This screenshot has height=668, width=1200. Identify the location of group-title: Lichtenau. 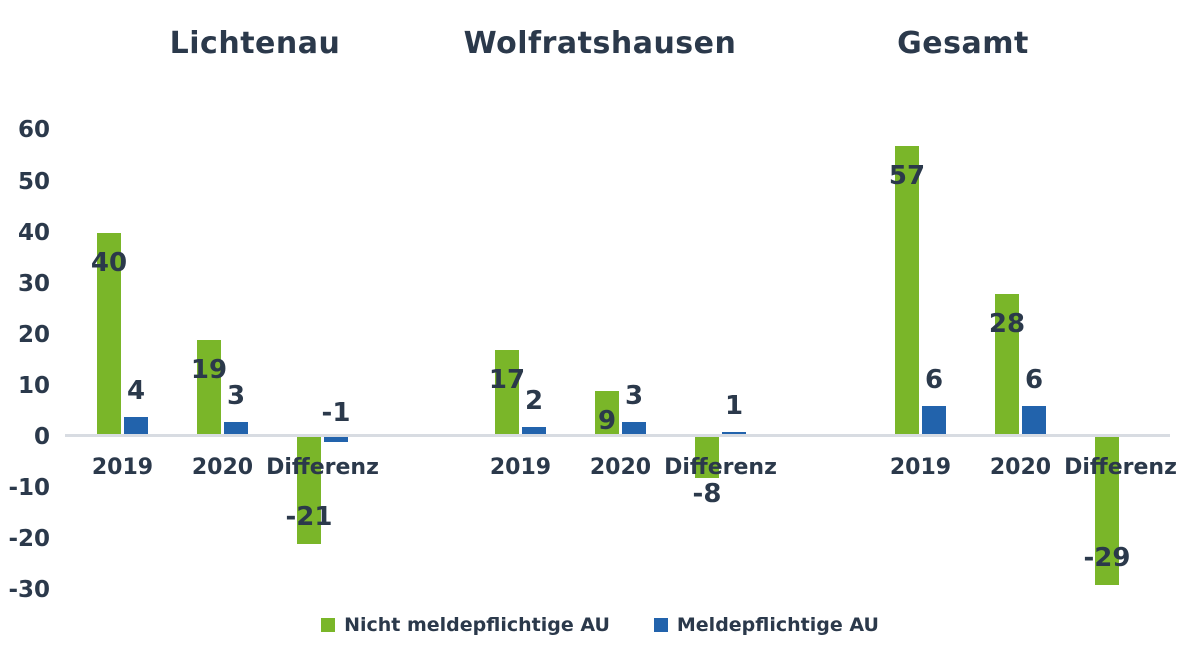
(255, 43).